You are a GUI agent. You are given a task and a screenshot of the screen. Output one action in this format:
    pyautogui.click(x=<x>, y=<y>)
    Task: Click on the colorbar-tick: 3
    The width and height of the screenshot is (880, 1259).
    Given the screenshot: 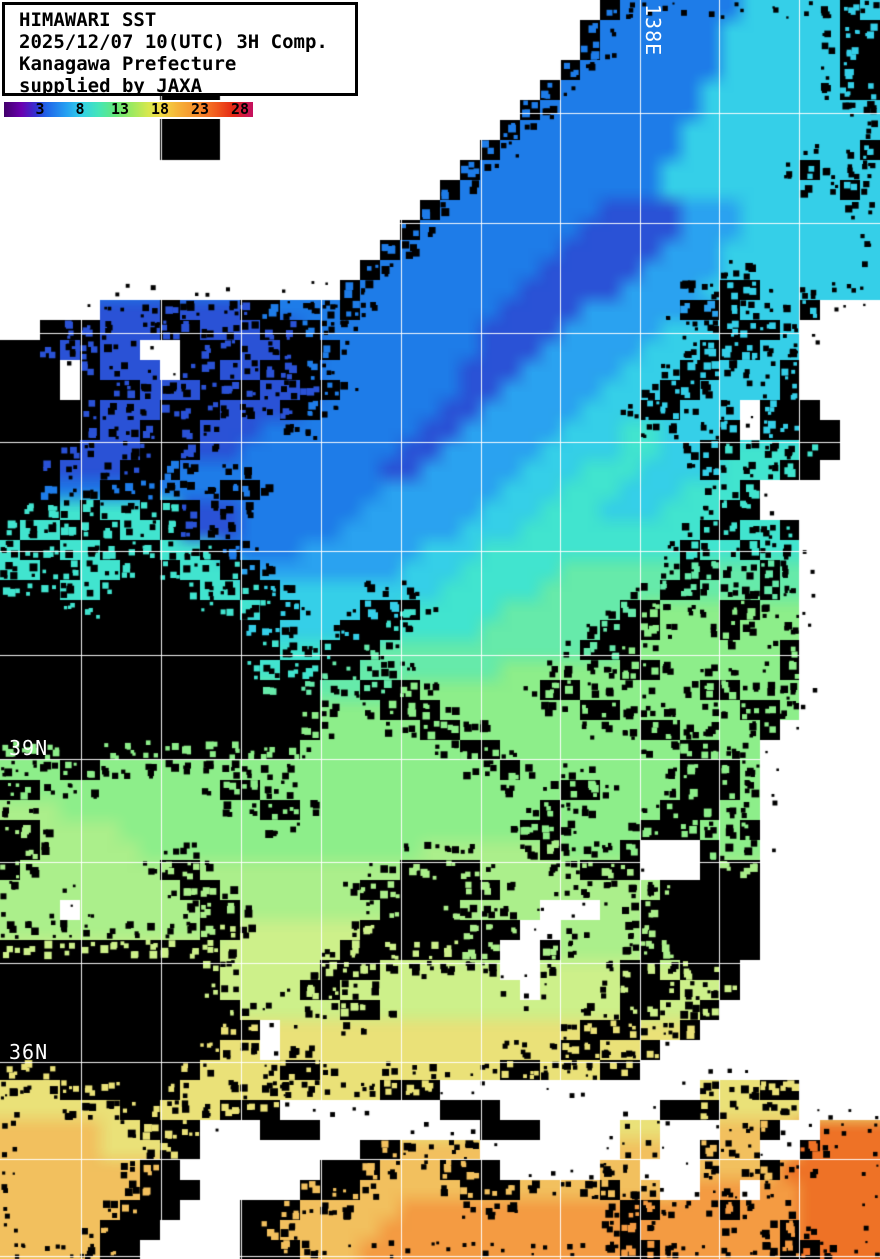 What is the action you would take?
    pyautogui.click(x=40, y=109)
    